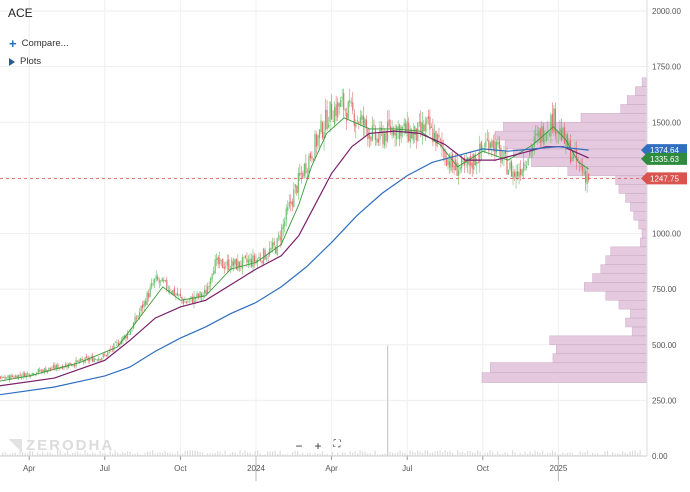 This screenshot has height=492, width=690. I want to click on zoom-out-button: −, so click(299, 446).